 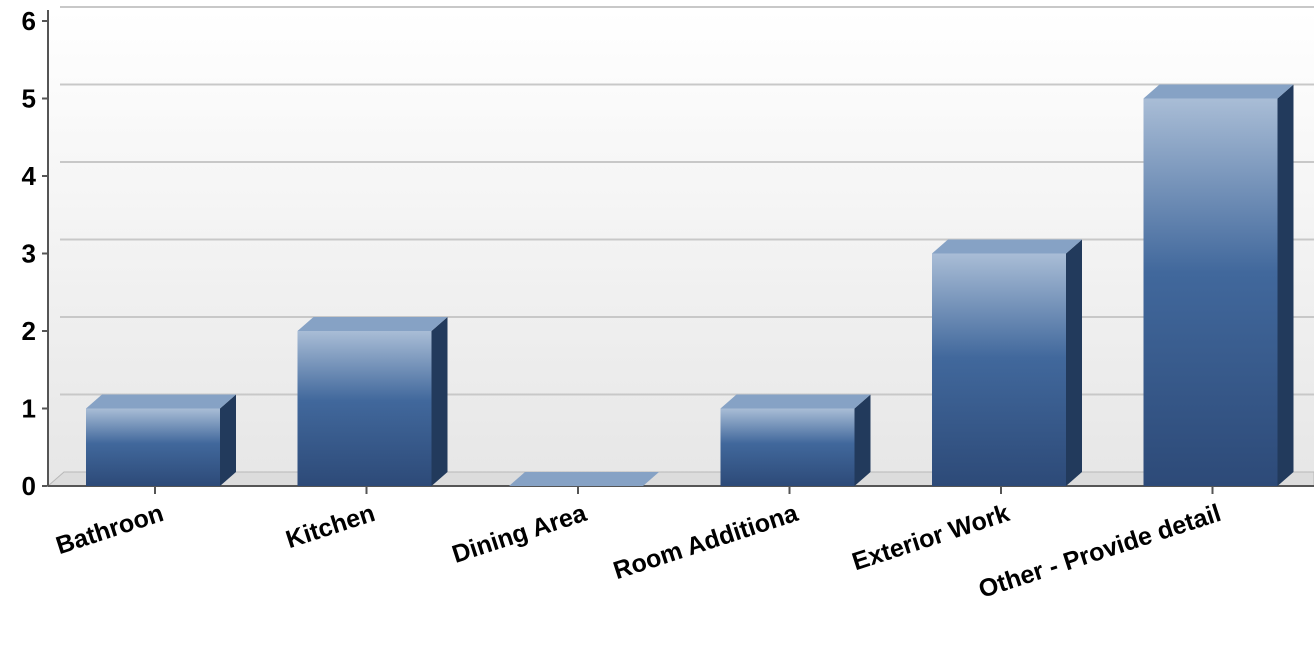 I want to click on y-tick-label: 2, so click(x=29, y=331).